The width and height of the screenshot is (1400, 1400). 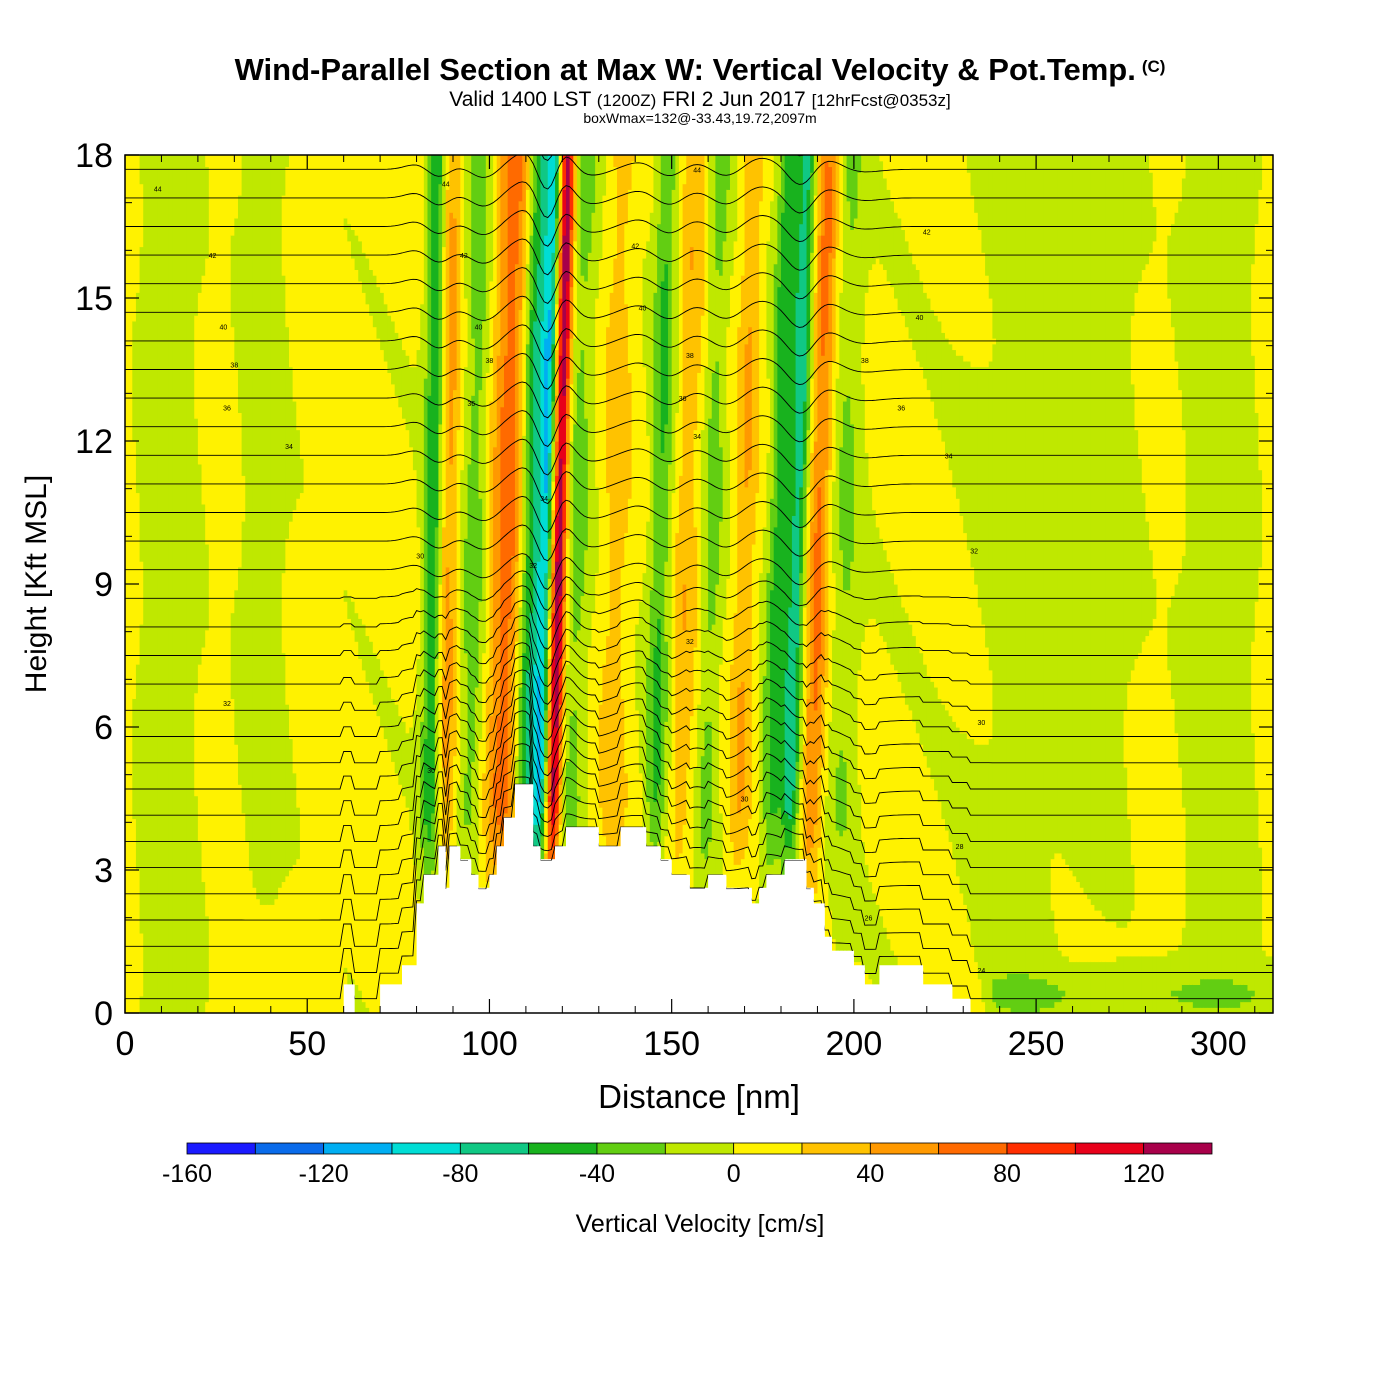 What do you see at coordinates (213, 256) in the screenshot?
I see `isentrope-label: 42` at bounding box center [213, 256].